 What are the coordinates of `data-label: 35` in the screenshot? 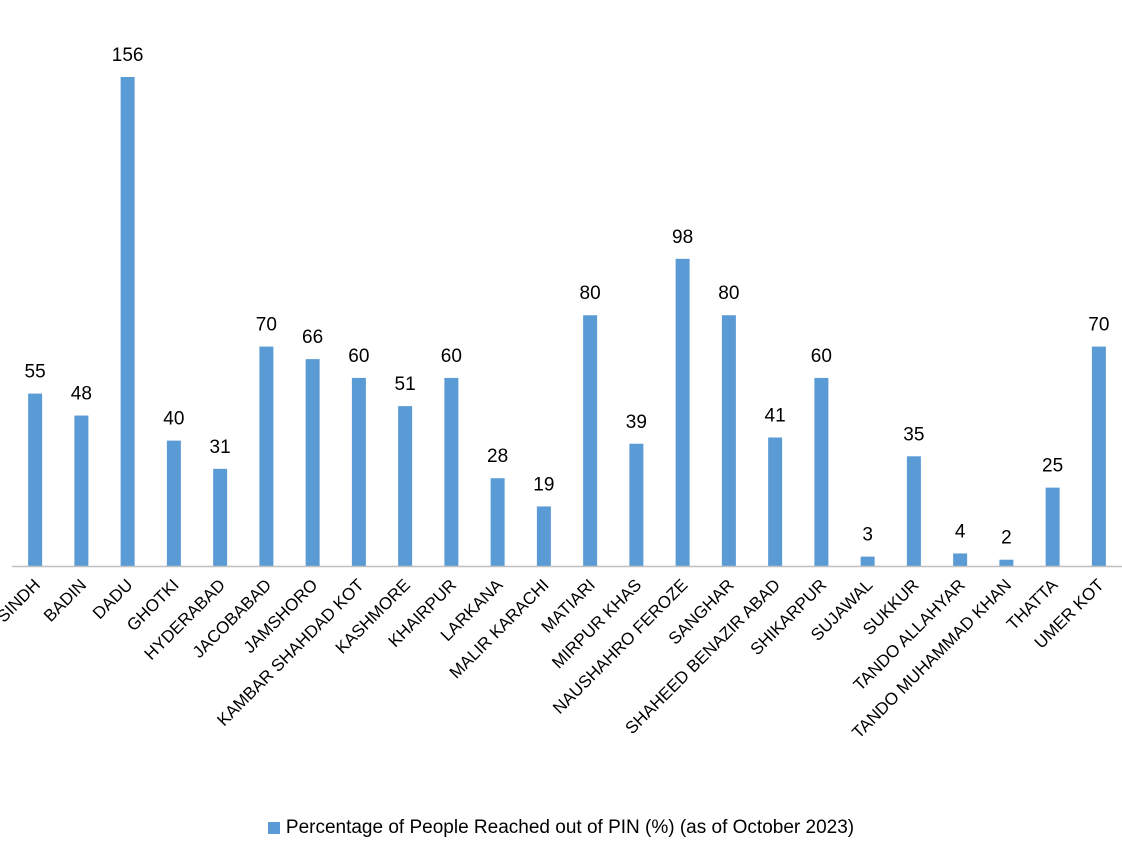 It's located at (913, 434).